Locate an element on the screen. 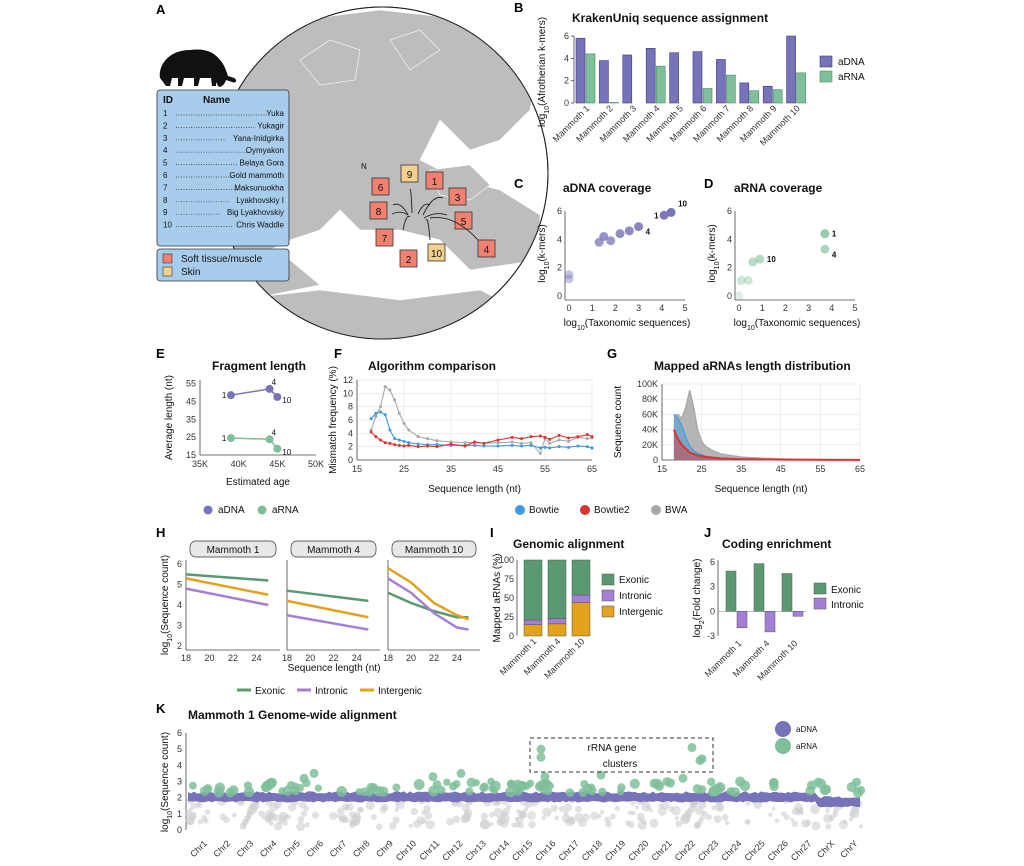  panel-h-facet-strip is located at coordinates (233, 549).